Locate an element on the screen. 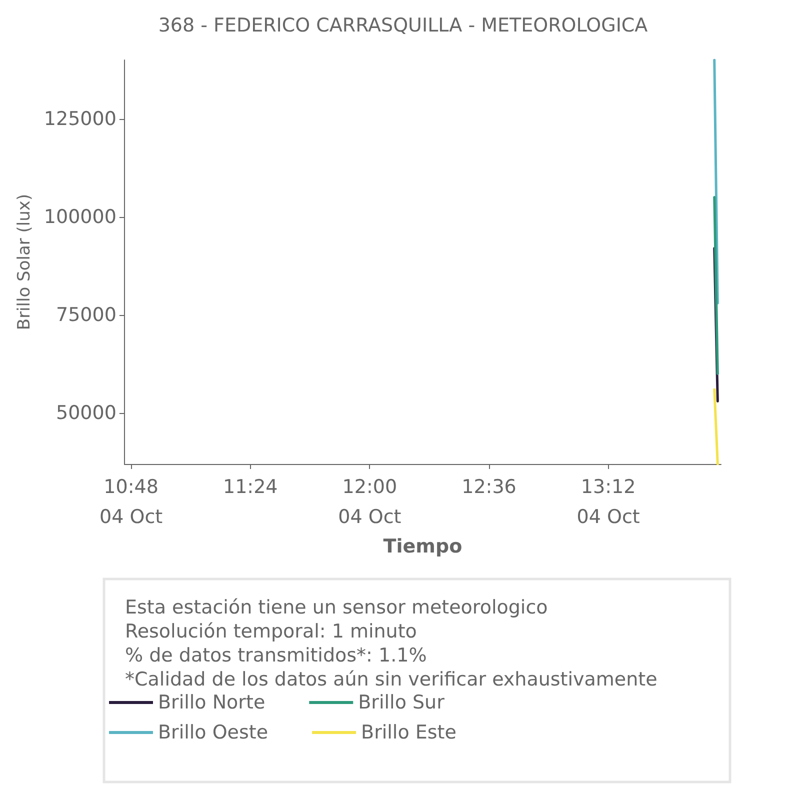 The image size is (806, 806). x-axis-title: Tiempo is located at coordinates (422, 546).